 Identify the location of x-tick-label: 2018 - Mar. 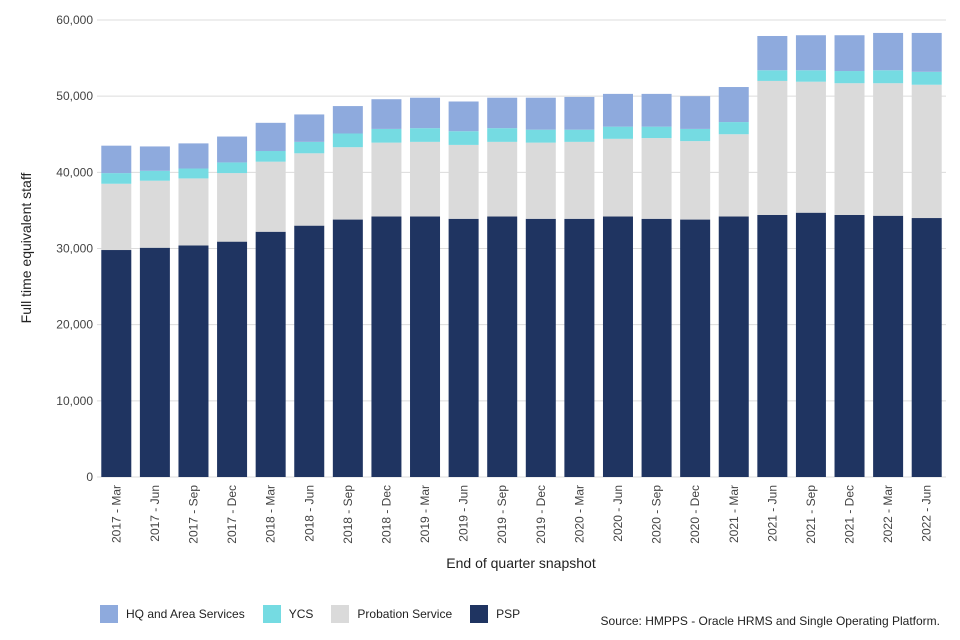
(271, 514).